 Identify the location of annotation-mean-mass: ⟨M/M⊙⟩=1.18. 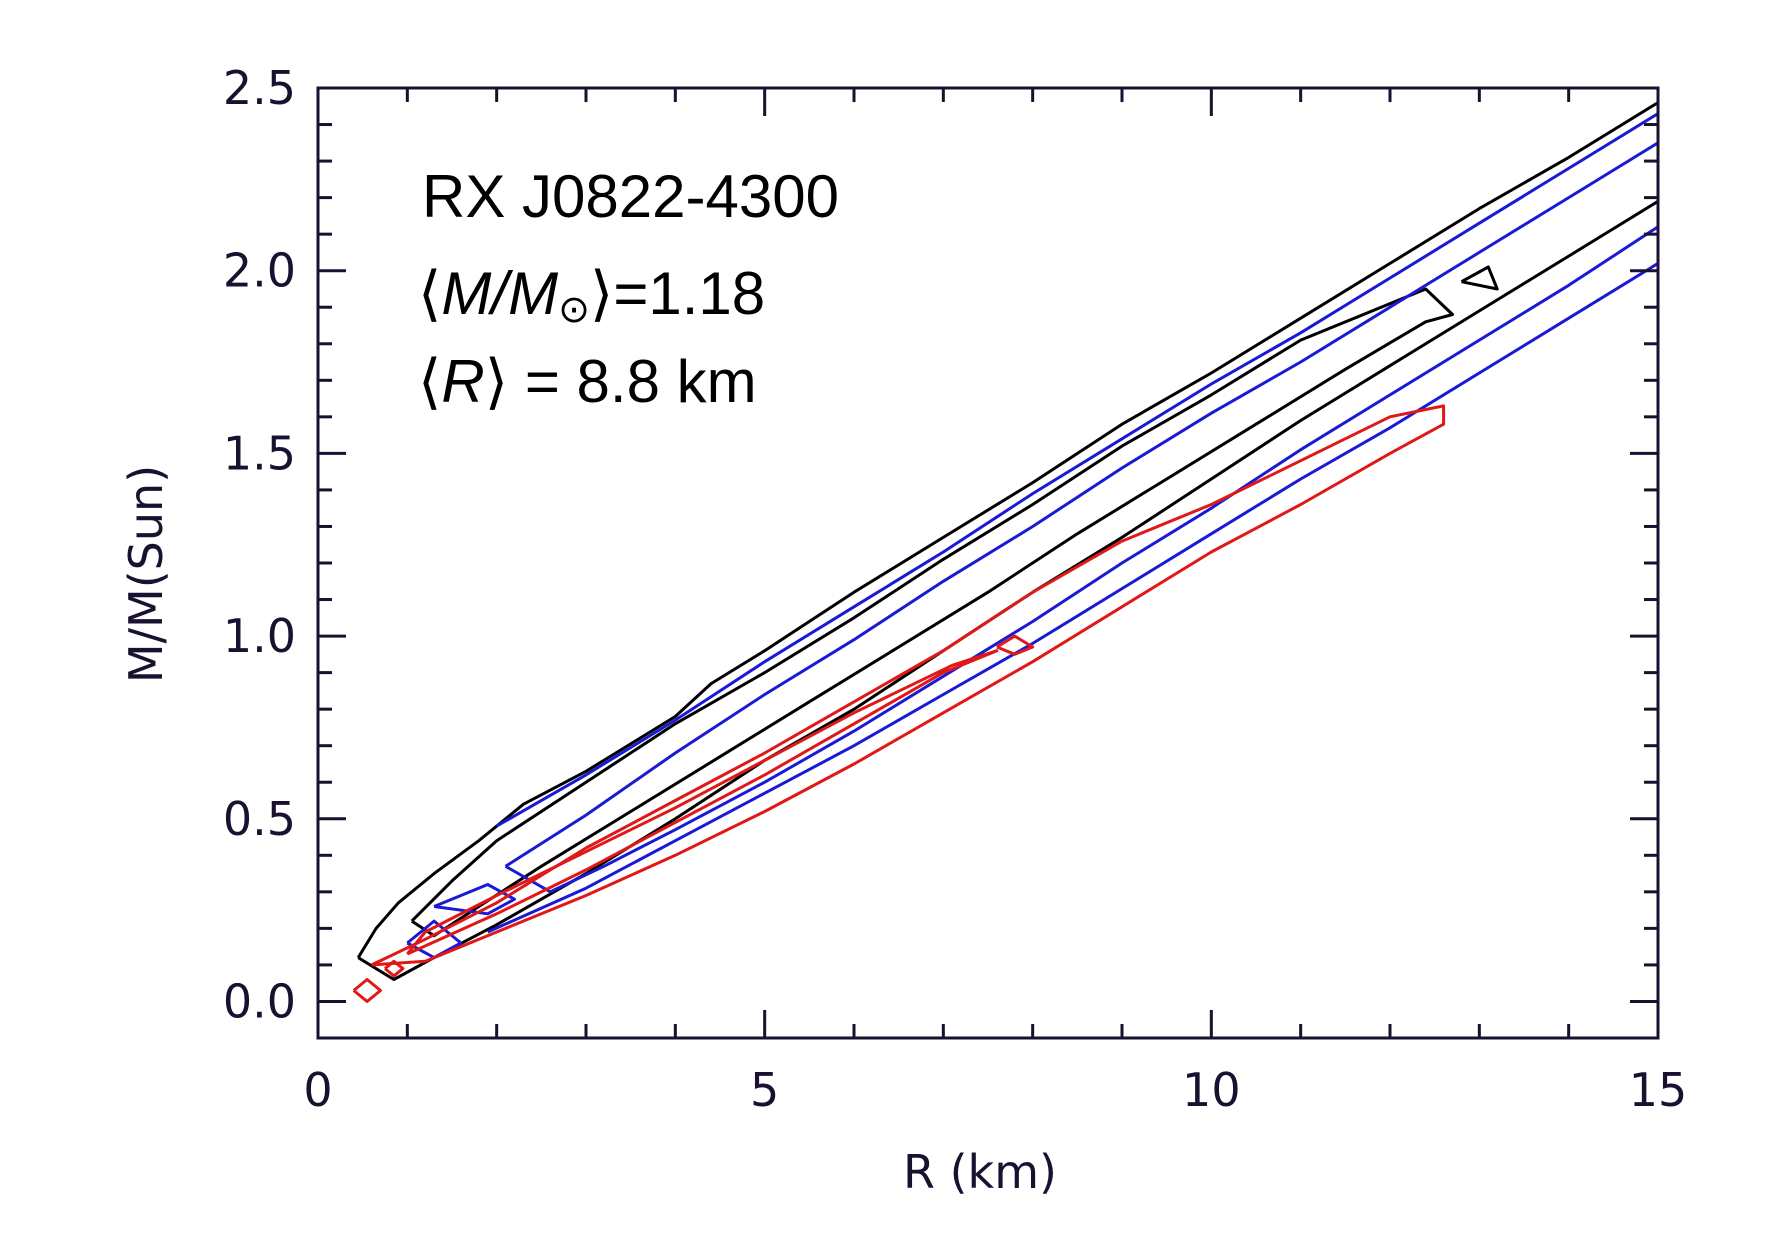
(591, 295).